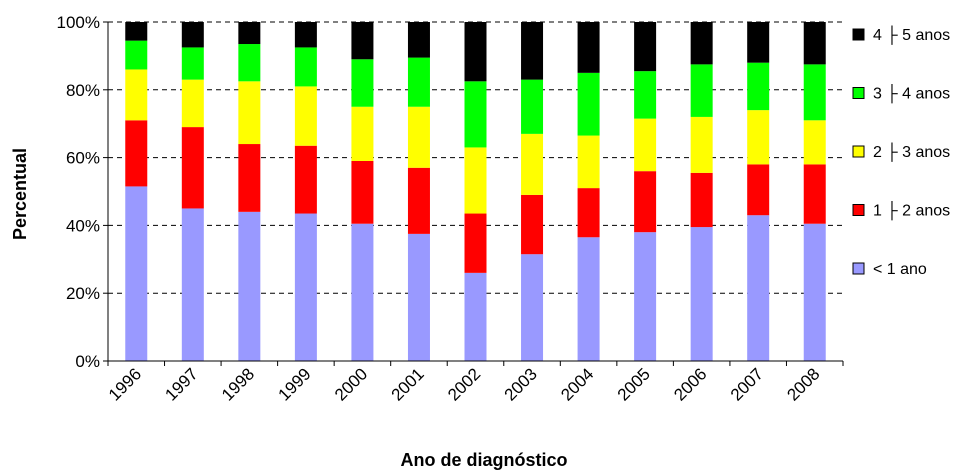  Describe the element at coordinates (125, 384) in the screenshot. I see `x-tick-label: 1996` at that location.